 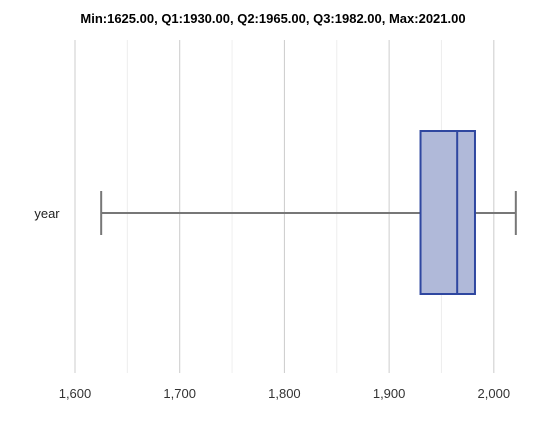 I want to click on category-label: year, so click(x=47, y=213).